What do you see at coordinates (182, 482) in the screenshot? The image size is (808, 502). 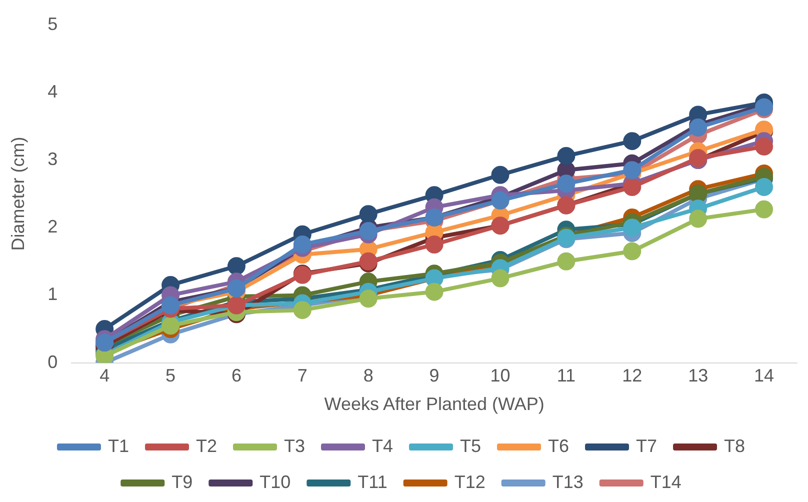 I see `legend-label: T9` at bounding box center [182, 482].